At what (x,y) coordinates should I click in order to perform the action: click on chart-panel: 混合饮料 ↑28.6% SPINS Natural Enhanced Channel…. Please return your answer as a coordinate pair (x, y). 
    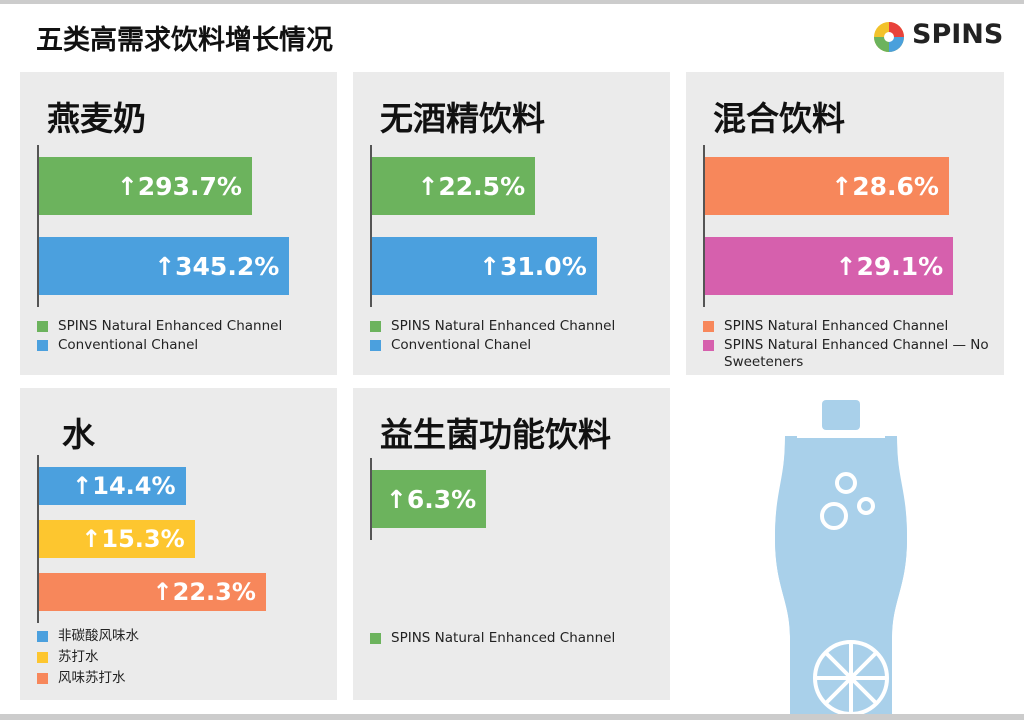
    Looking at the image, I should click on (845, 223).